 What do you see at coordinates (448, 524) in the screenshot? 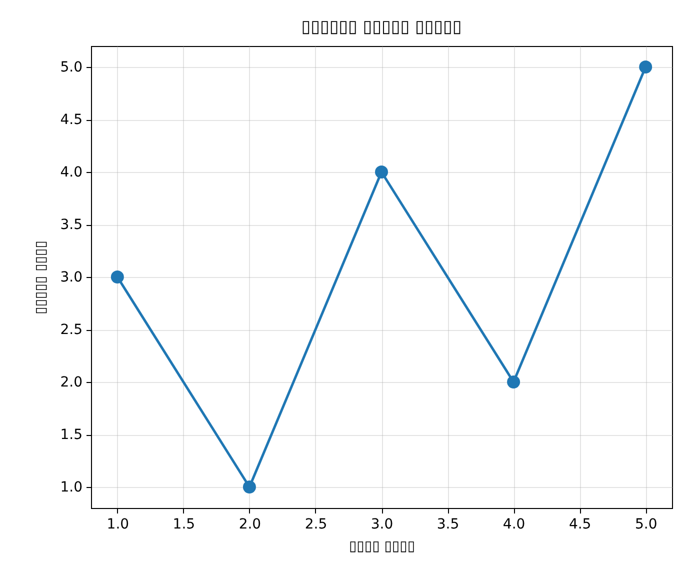
I see `x-tick-label: 3.5` at bounding box center [448, 524].